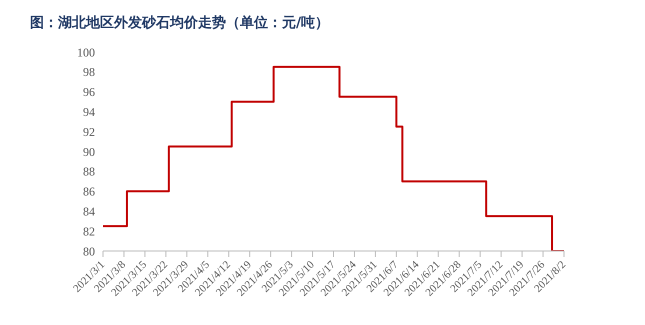  Describe the element at coordinates (89, 72) in the screenshot. I see `y-tick-label: 98` at that location.